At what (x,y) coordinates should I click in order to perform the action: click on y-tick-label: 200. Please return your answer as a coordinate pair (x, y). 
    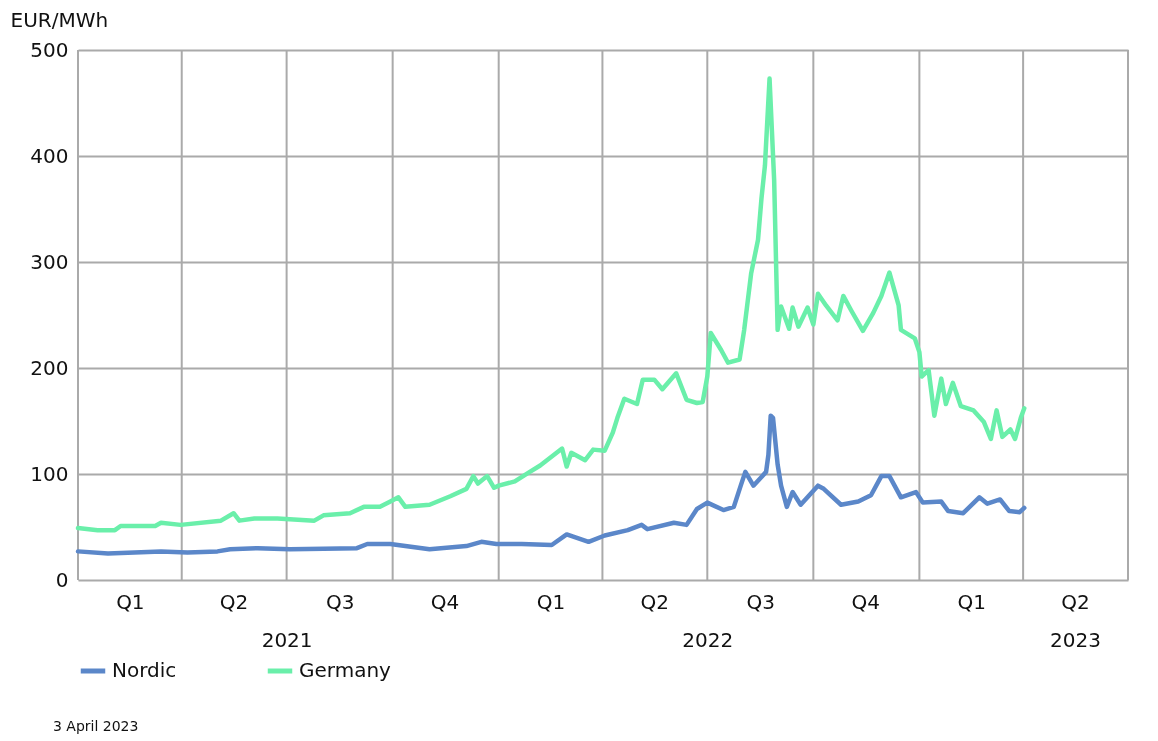
    Looking at the image, I should click on (49, 367).